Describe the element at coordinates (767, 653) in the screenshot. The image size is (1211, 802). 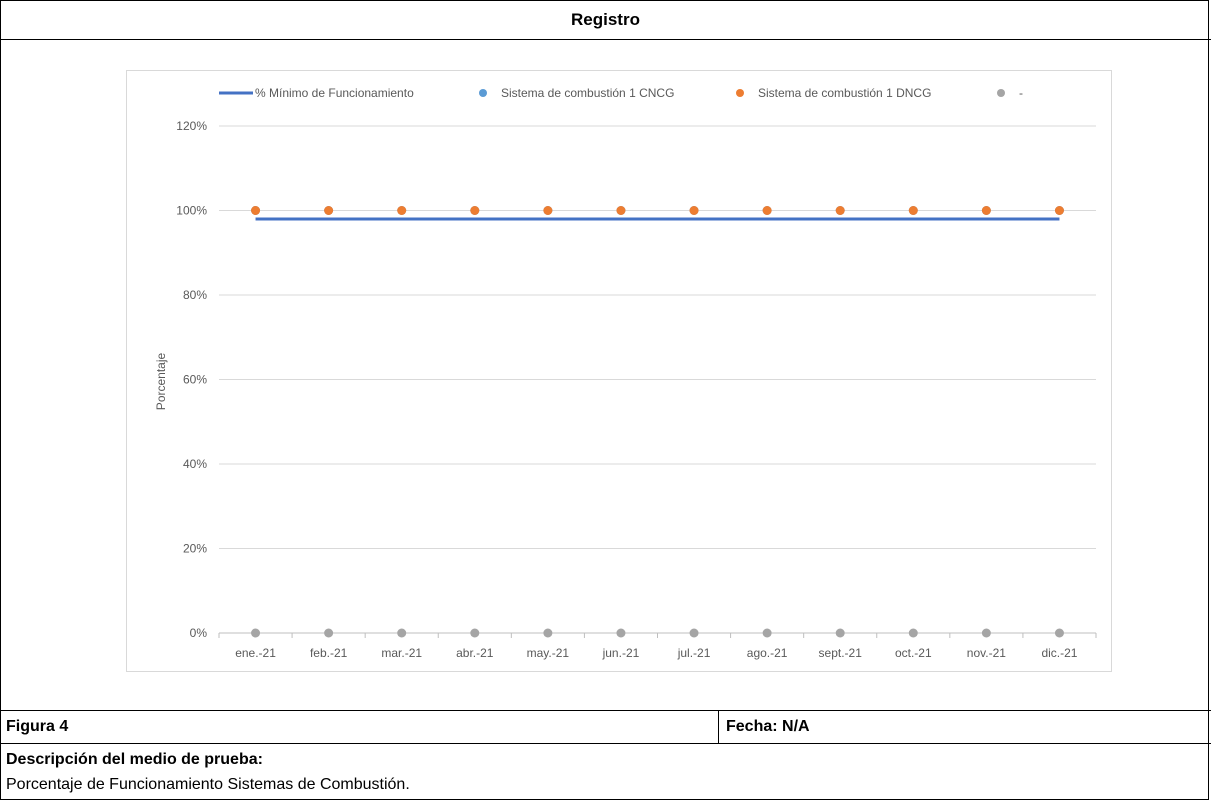
I see `x-tick-label: ago.-21` at that location.